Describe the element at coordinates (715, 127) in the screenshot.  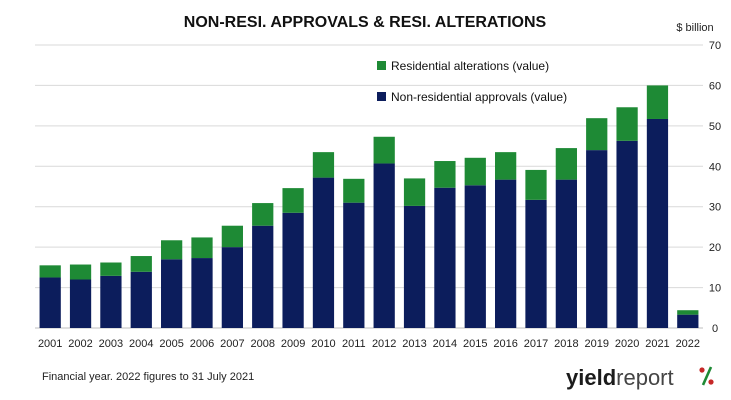
I see `y-tick-label-50: 50` at that location.